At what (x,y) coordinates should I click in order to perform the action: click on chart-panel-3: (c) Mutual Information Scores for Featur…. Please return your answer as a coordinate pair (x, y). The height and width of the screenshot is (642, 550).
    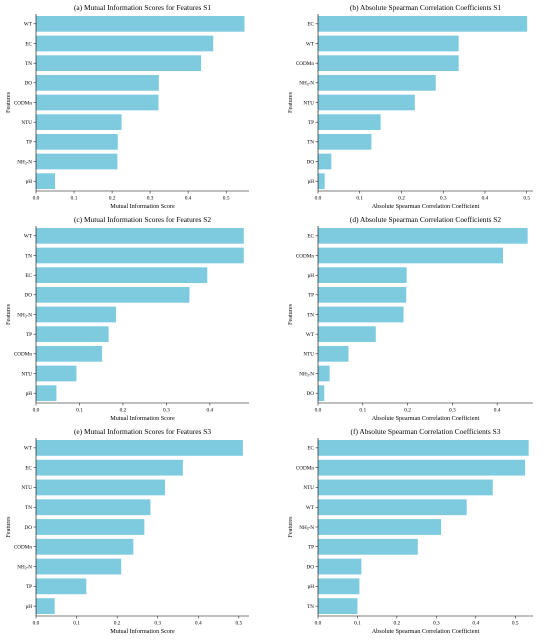
    Looking at the image, I should click on (127, 318).